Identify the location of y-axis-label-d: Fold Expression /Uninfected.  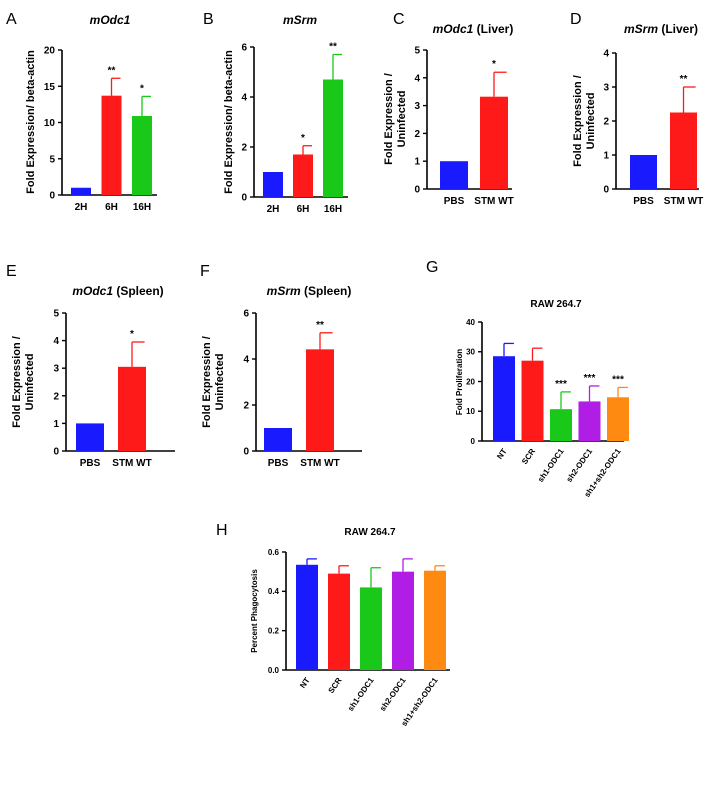
(584, 121).